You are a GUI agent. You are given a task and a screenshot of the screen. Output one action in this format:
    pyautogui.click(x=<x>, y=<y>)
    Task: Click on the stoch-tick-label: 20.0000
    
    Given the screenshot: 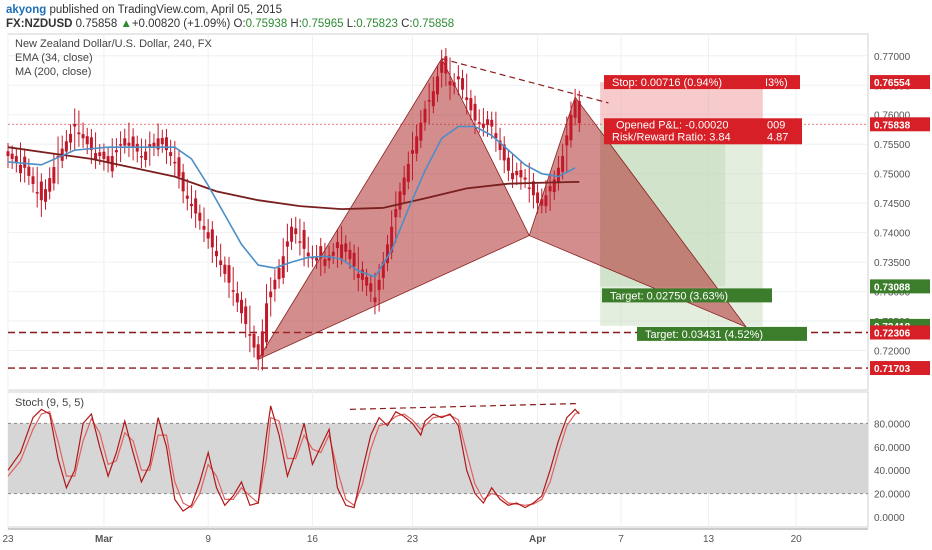 What is the action you would take?
    pyautogui.click(x=892, y=495)
    